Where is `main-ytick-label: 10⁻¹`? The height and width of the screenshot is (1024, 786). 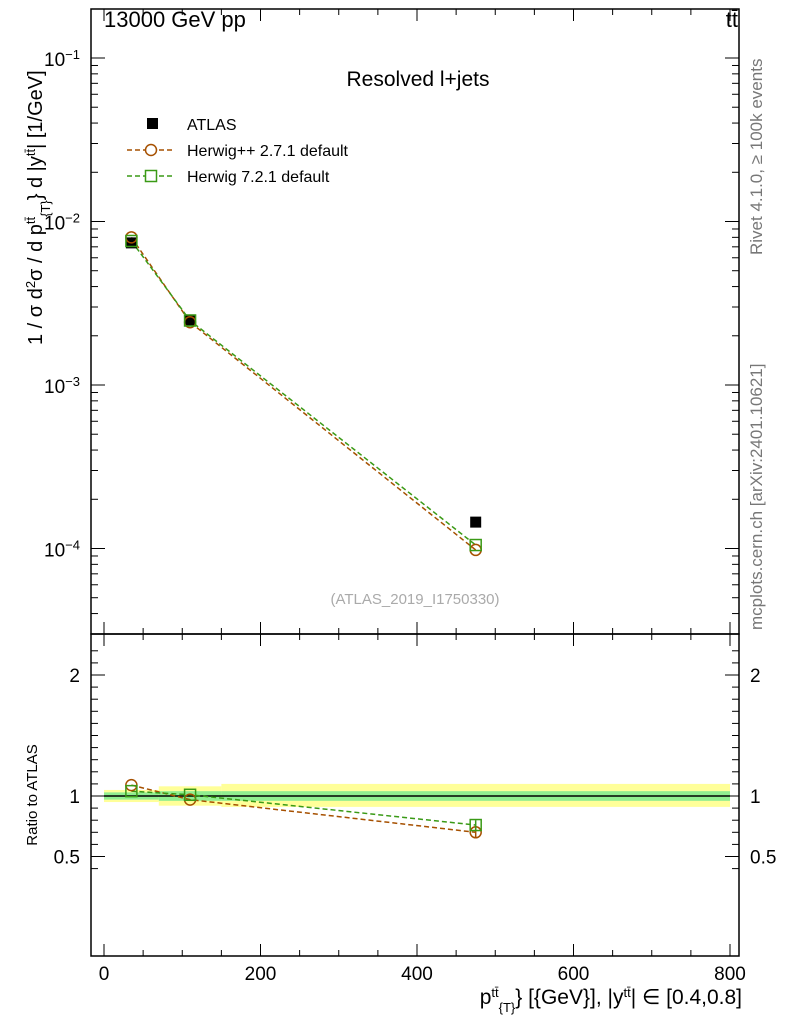 main-ytick-label: 10⁻¹ is located at coordinates (62, 59).